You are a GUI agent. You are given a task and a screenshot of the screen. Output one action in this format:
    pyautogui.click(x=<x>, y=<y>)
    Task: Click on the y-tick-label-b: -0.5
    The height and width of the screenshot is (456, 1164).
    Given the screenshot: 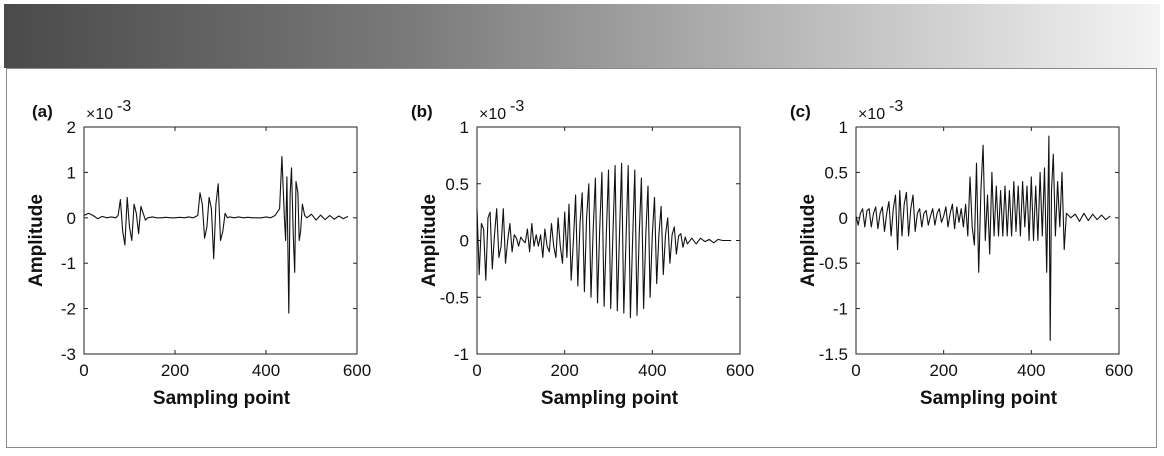 What is the action you would take?
    pyautogui.click(x=454, y=297)
    